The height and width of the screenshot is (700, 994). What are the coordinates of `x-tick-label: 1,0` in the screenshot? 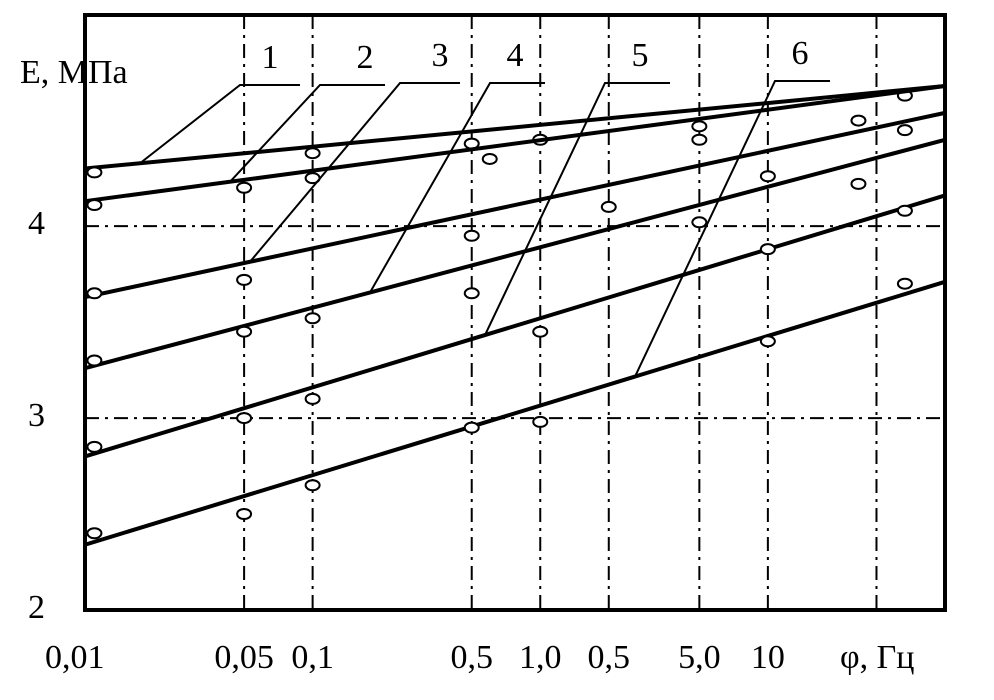 It's located at (540, 657).